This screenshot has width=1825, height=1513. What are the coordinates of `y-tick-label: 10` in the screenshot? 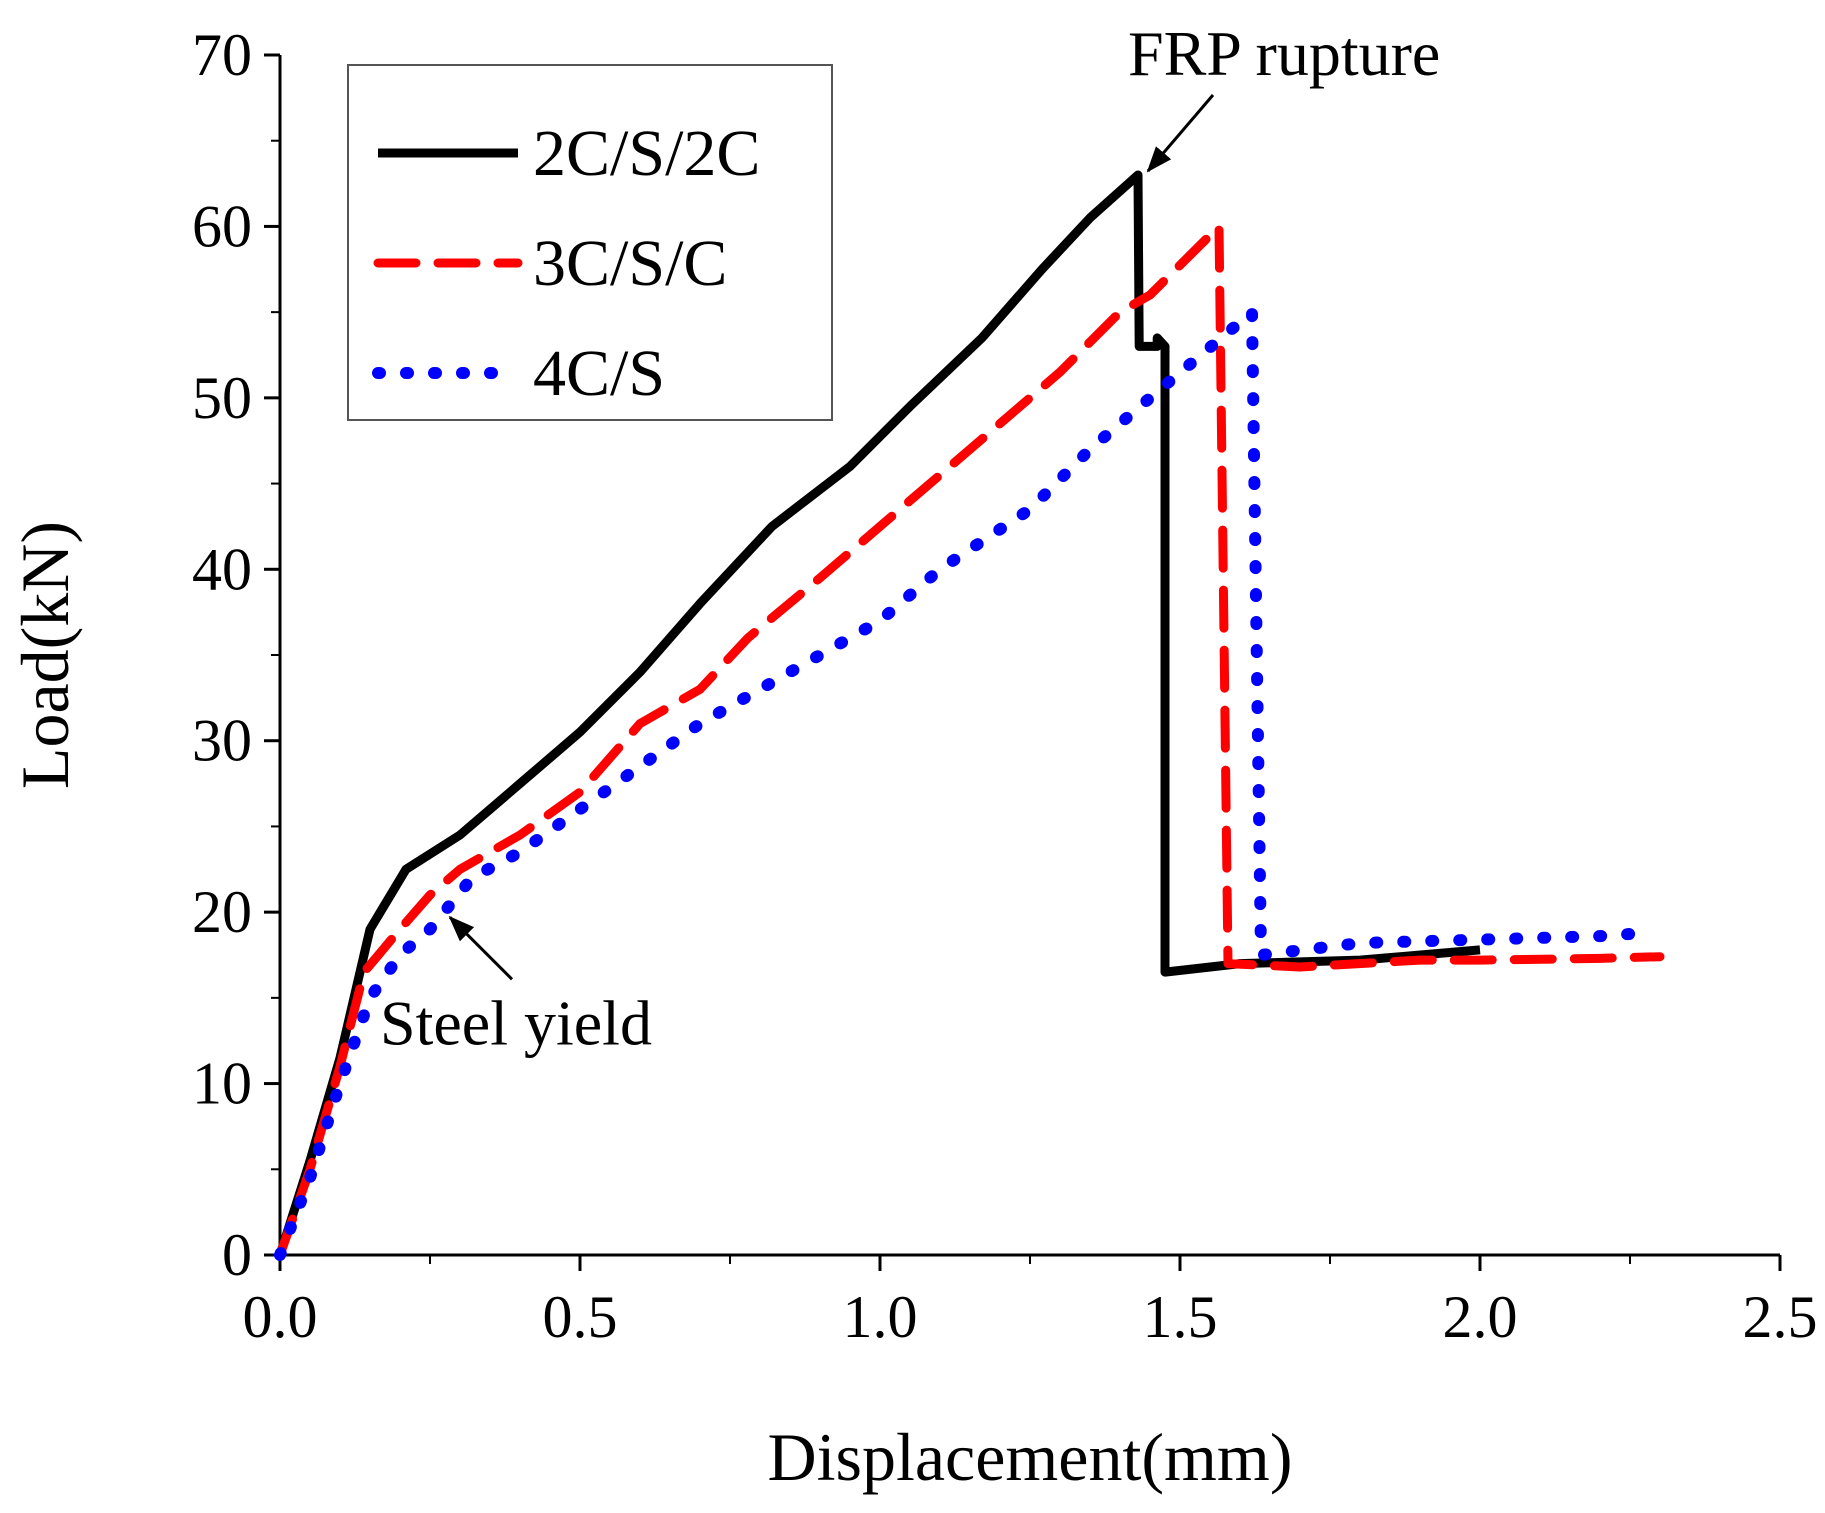 It's located at (222, 1084).